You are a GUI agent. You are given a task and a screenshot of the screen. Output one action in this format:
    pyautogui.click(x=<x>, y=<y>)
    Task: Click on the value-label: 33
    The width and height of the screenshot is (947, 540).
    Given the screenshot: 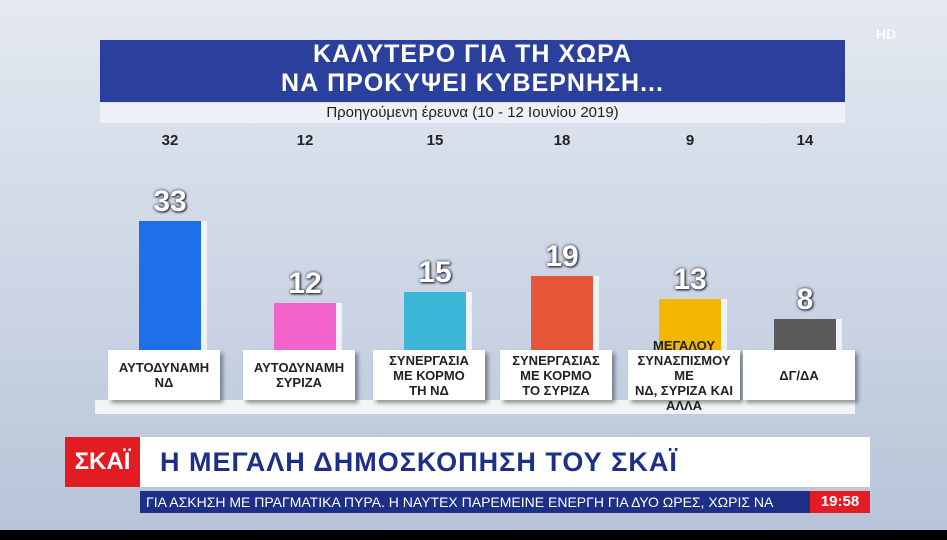 What is the action you would take?
    pyautogui.click(x=170, y=202)
    